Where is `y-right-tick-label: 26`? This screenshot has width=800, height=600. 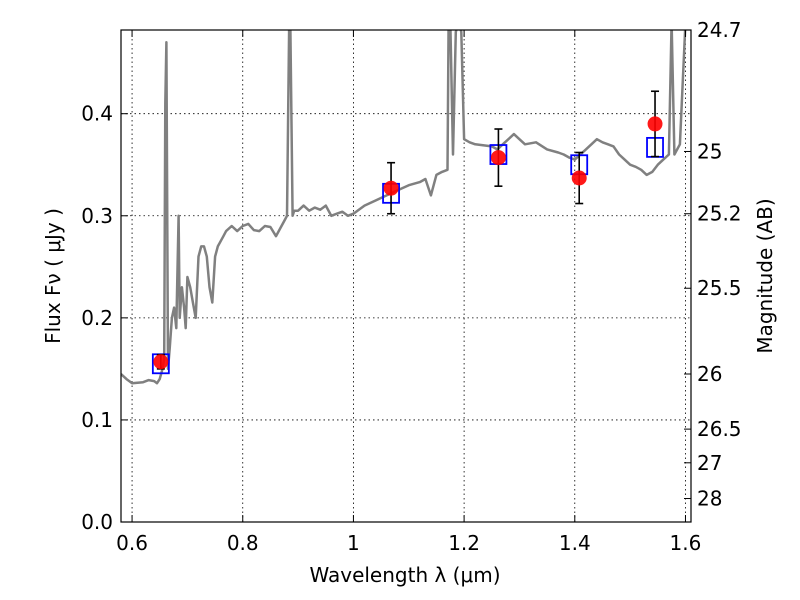 y-right-tick-label: 26 is located at coordinates (709, 374).